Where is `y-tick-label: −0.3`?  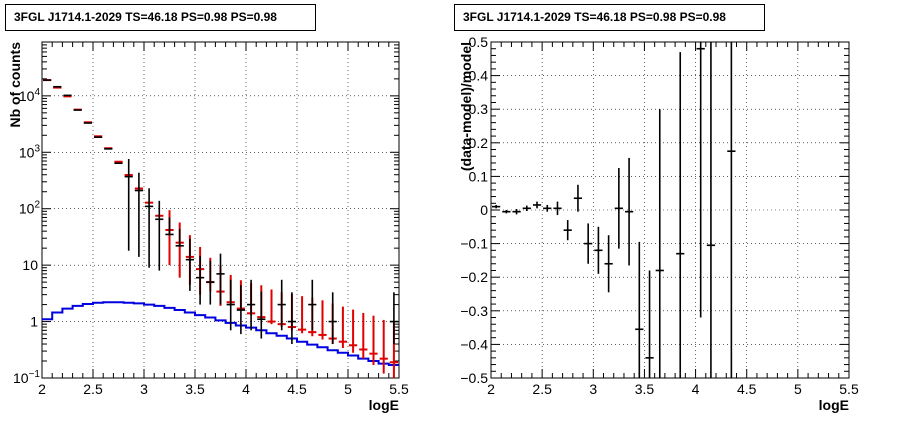 y-tick-label: −0.3 is located at coordinates (474, 311).